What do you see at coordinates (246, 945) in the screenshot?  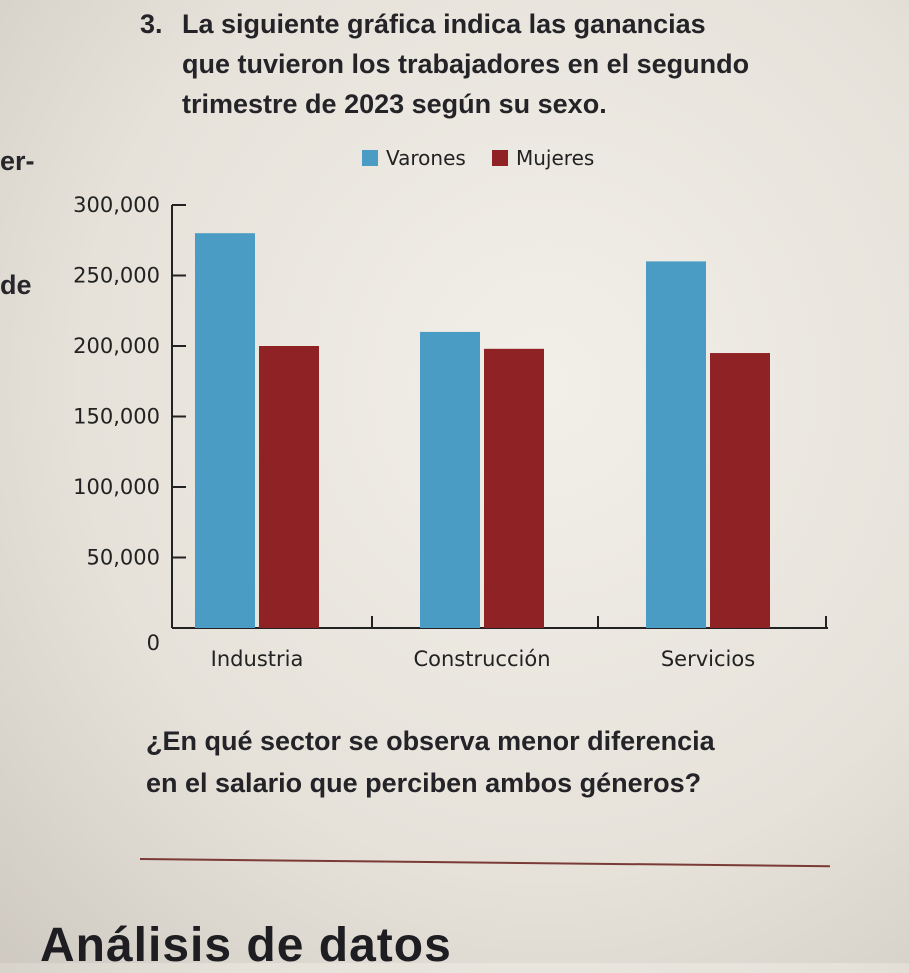 I see `section-title: Análisis de datos` at bounding box center [246, 945].